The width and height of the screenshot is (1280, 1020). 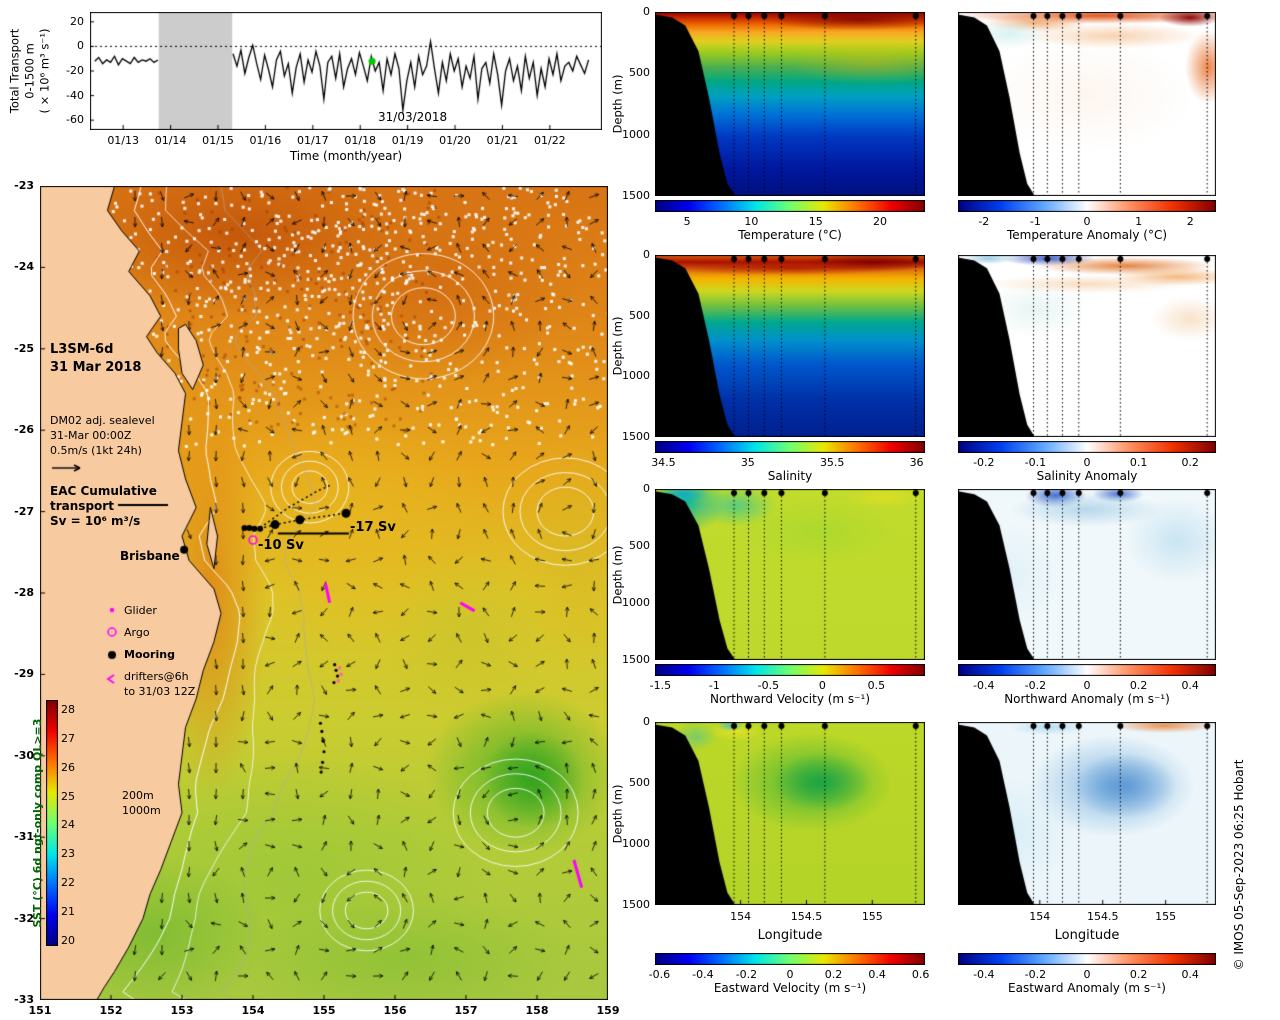 I want to click on map-y-tick-label: -33, so click(x=24, y=999).